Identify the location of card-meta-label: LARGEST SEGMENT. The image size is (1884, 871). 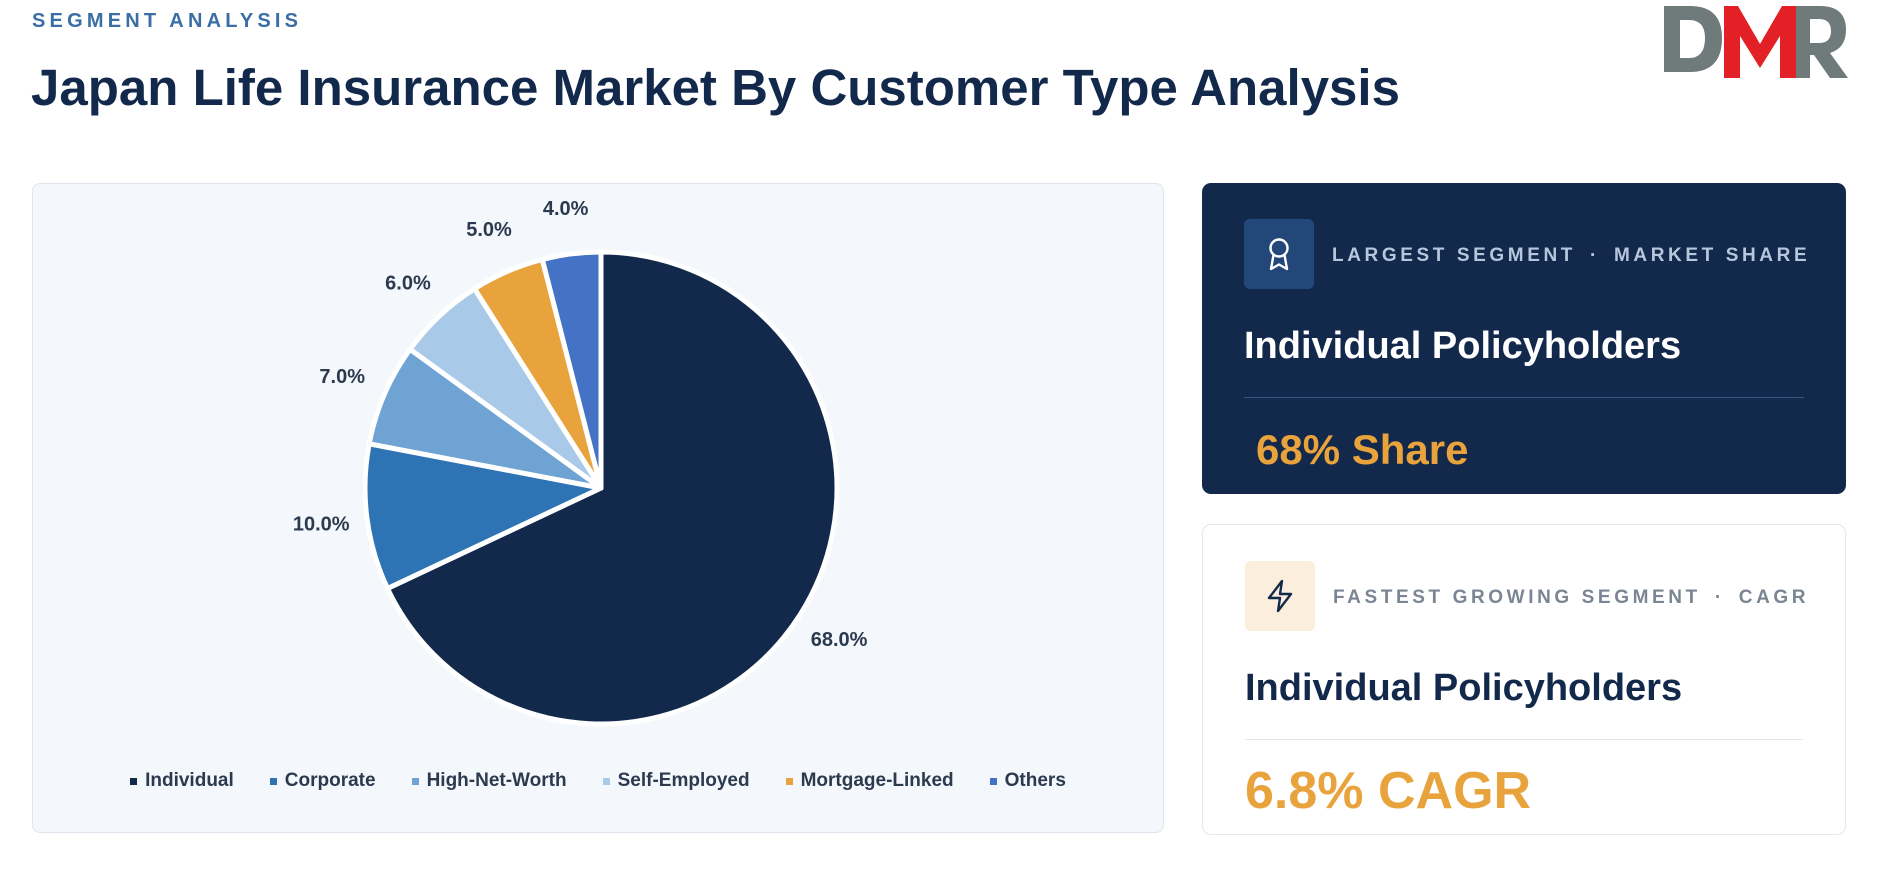
(1454, 255).